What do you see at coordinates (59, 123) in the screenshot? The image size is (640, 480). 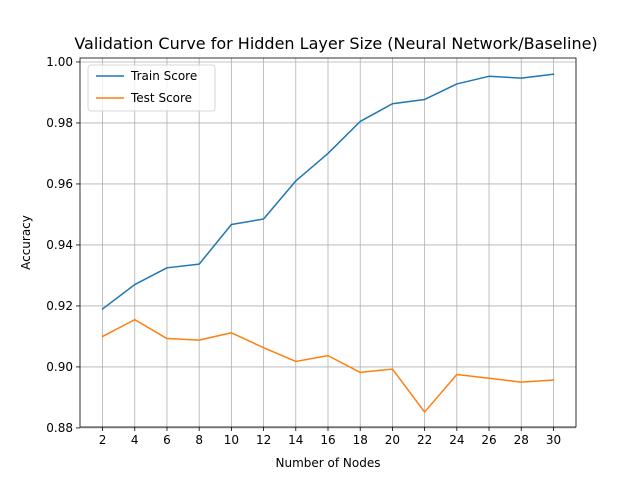 I see `y-tick-label: 0.98` at bounding box center [59, 123].